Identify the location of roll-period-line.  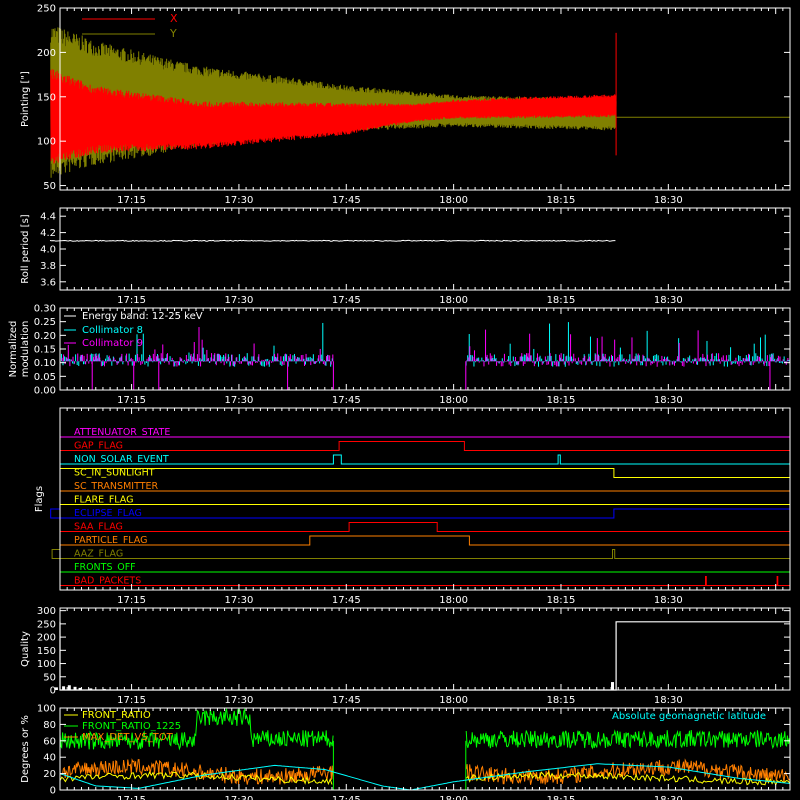
(332, 240).